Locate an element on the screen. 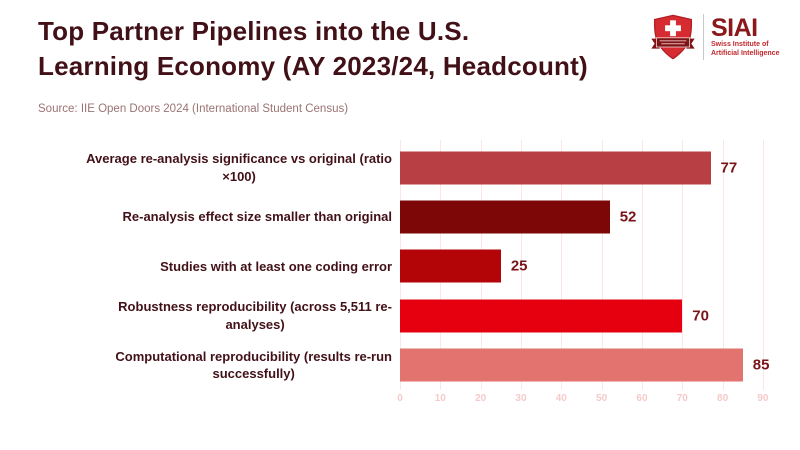 The image size is (800, 450). bar-value-label: 85 is located at coordinates (761, 365).